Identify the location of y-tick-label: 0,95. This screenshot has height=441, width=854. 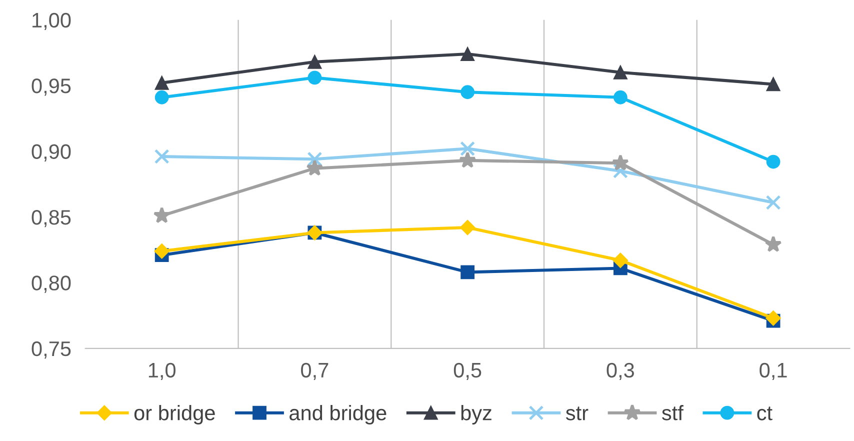
(51, 87).